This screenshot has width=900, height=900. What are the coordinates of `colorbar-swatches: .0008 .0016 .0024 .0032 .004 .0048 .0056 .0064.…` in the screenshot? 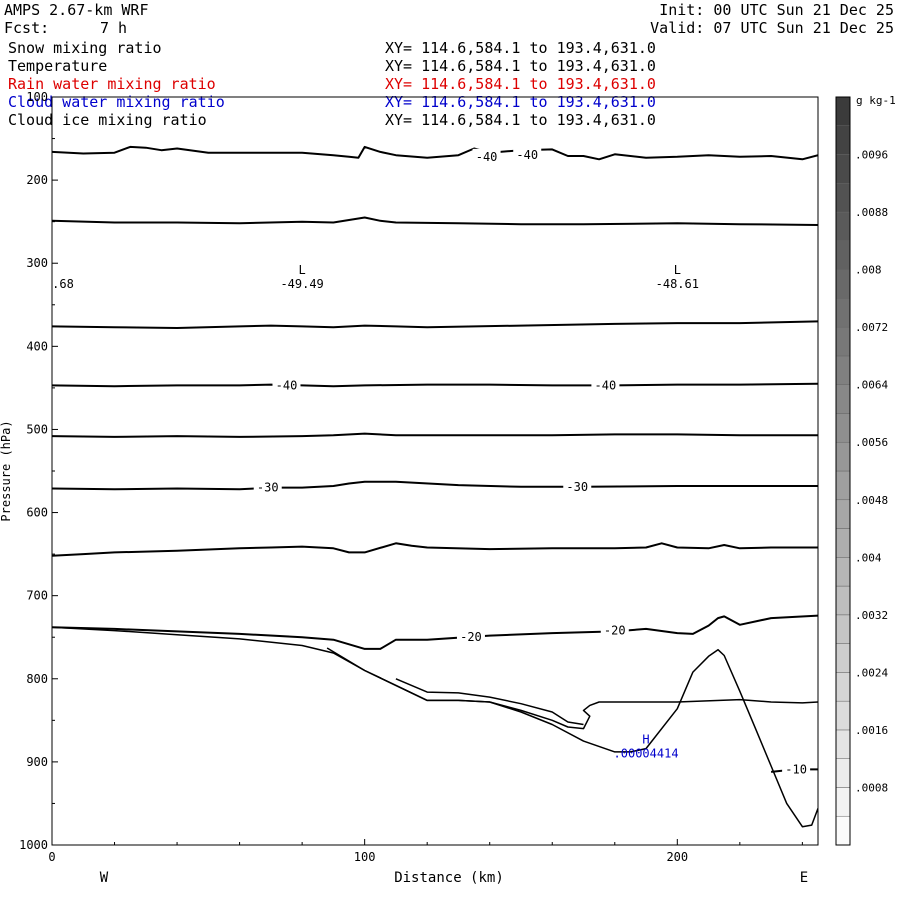 It's located at (861, 471).